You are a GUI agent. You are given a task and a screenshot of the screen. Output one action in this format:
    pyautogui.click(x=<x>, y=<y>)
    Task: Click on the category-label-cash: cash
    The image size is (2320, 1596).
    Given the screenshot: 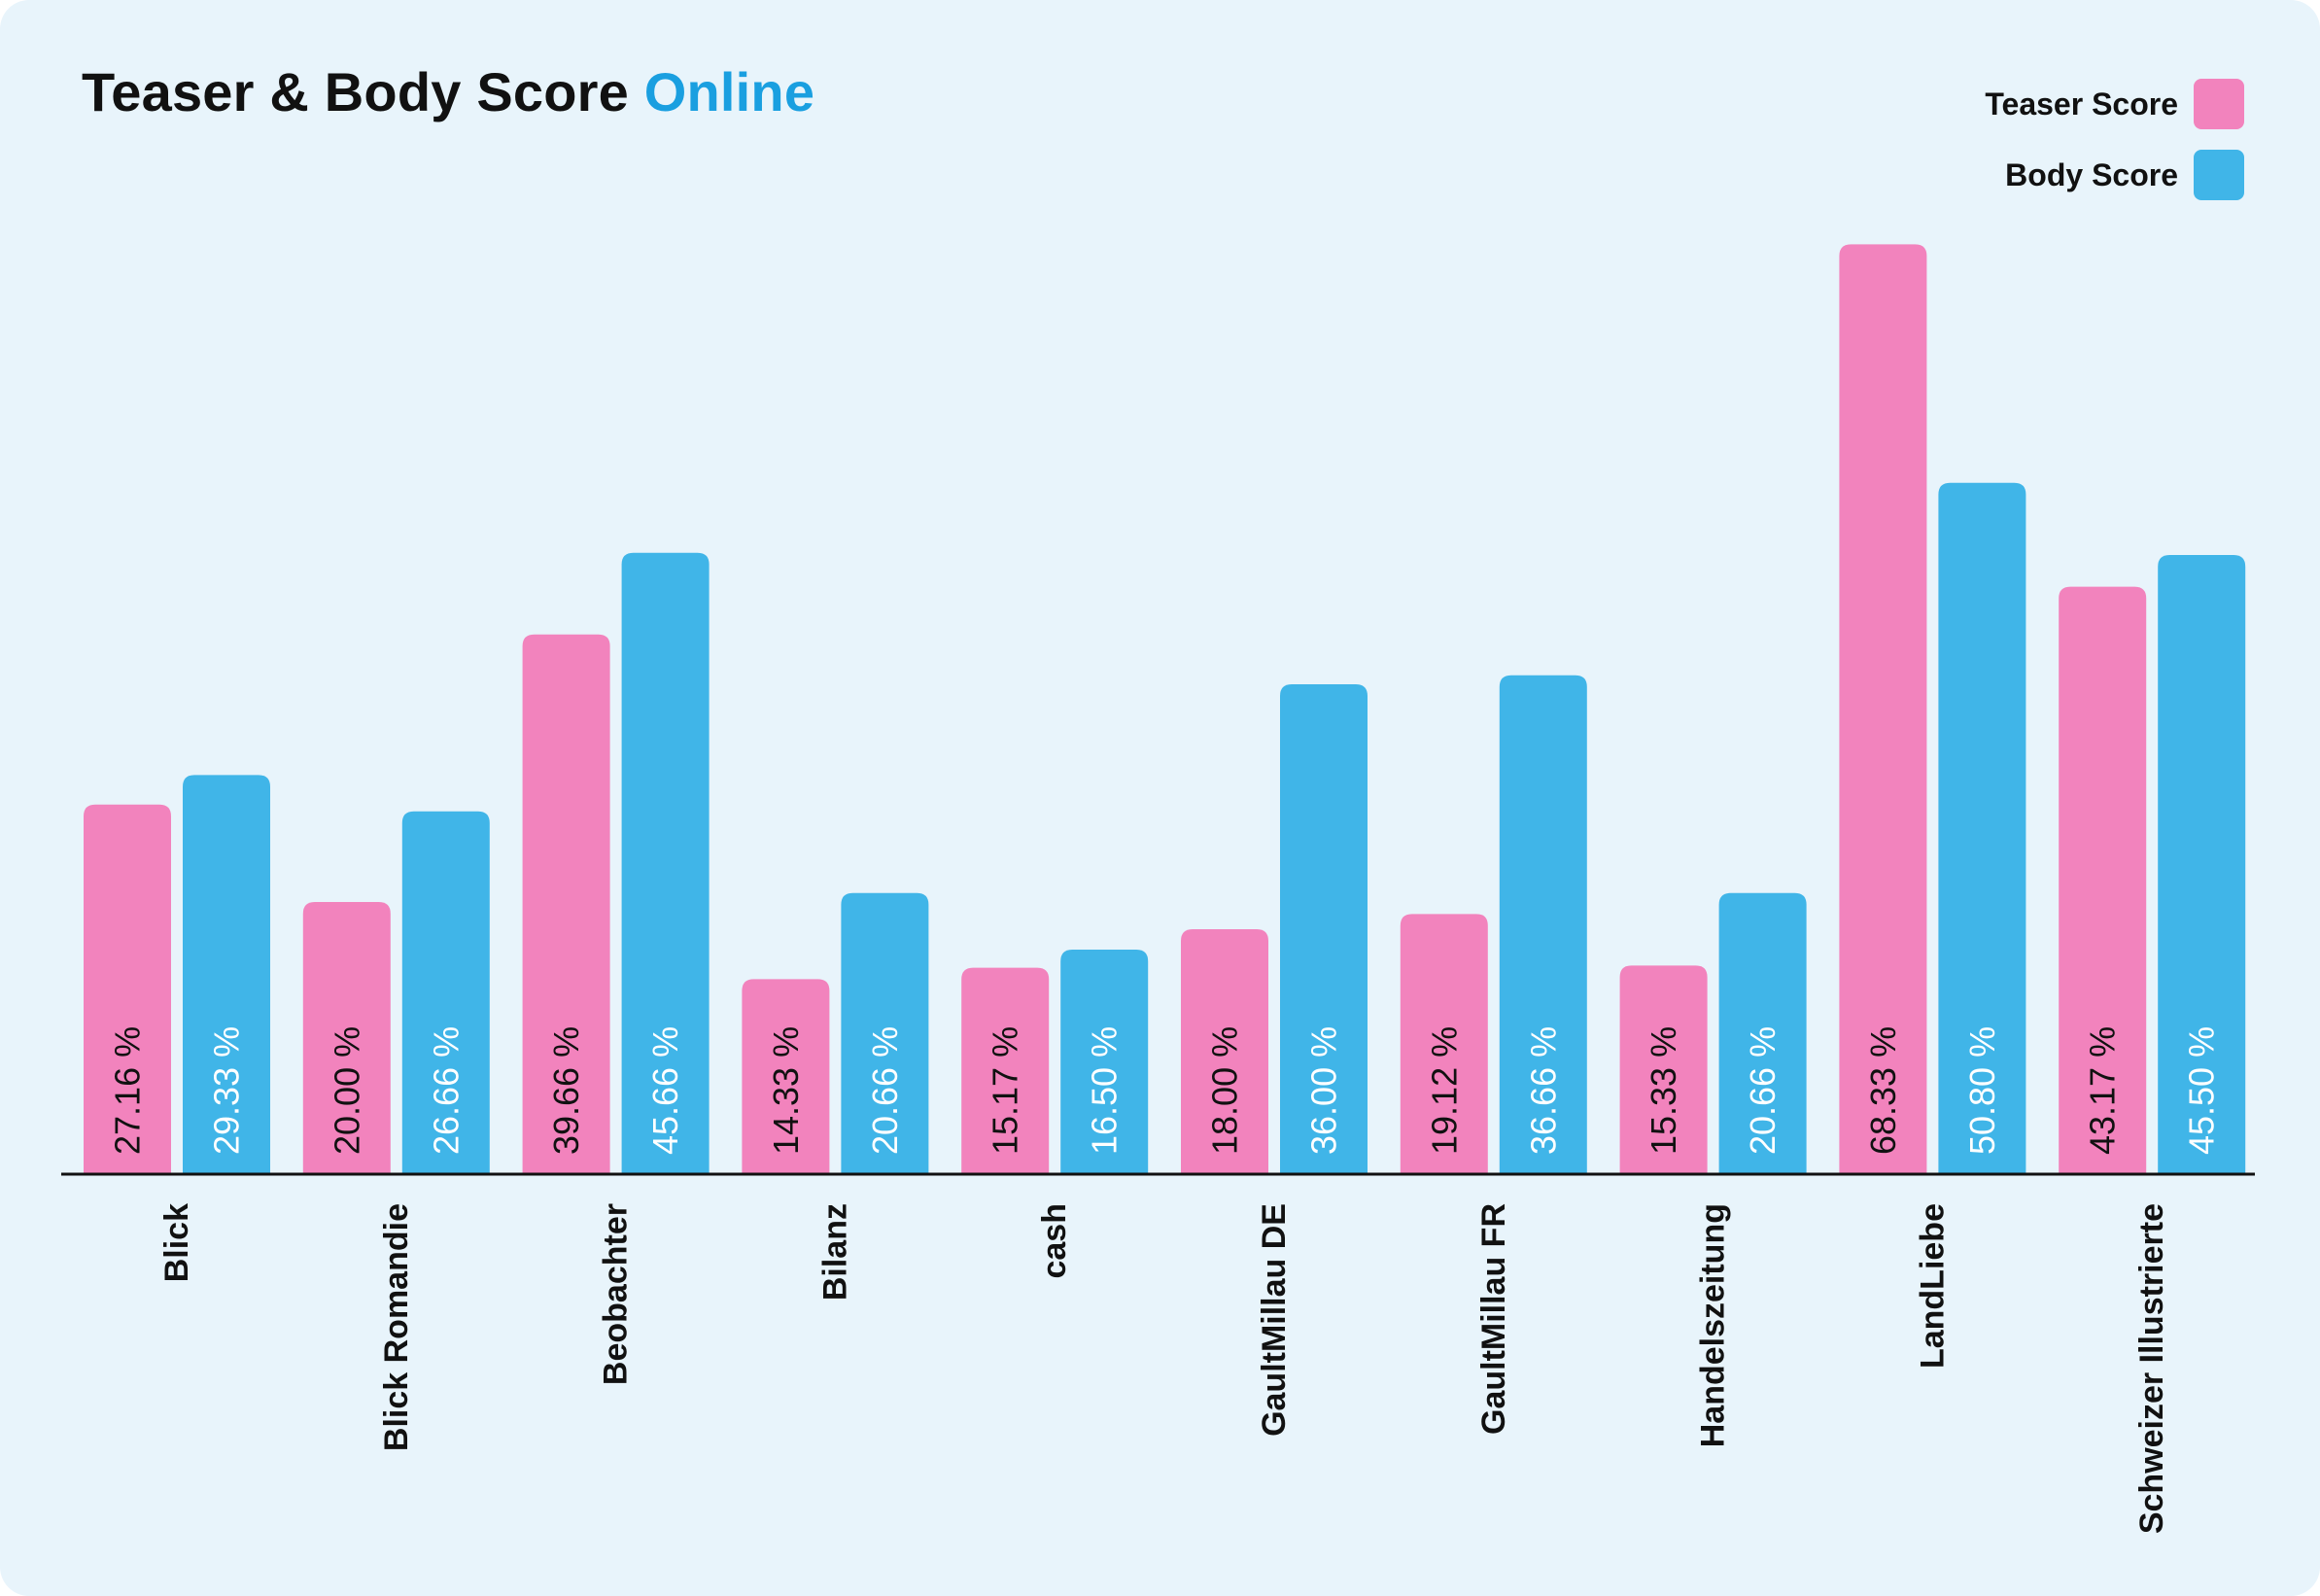 What is the action you would take?
    pyautogui.click(x=1054, y=1241)
    